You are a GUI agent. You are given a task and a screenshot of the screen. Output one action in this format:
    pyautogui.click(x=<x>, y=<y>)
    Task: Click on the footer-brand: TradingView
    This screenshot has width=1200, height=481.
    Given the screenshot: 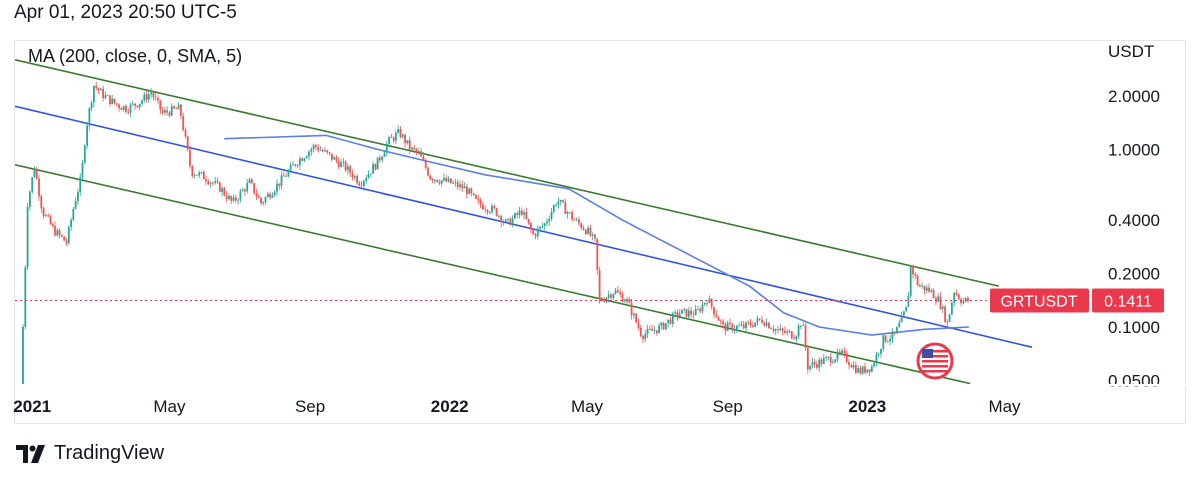 What is the action you would take?
    pyautogui.click(x=90, y=453)
    